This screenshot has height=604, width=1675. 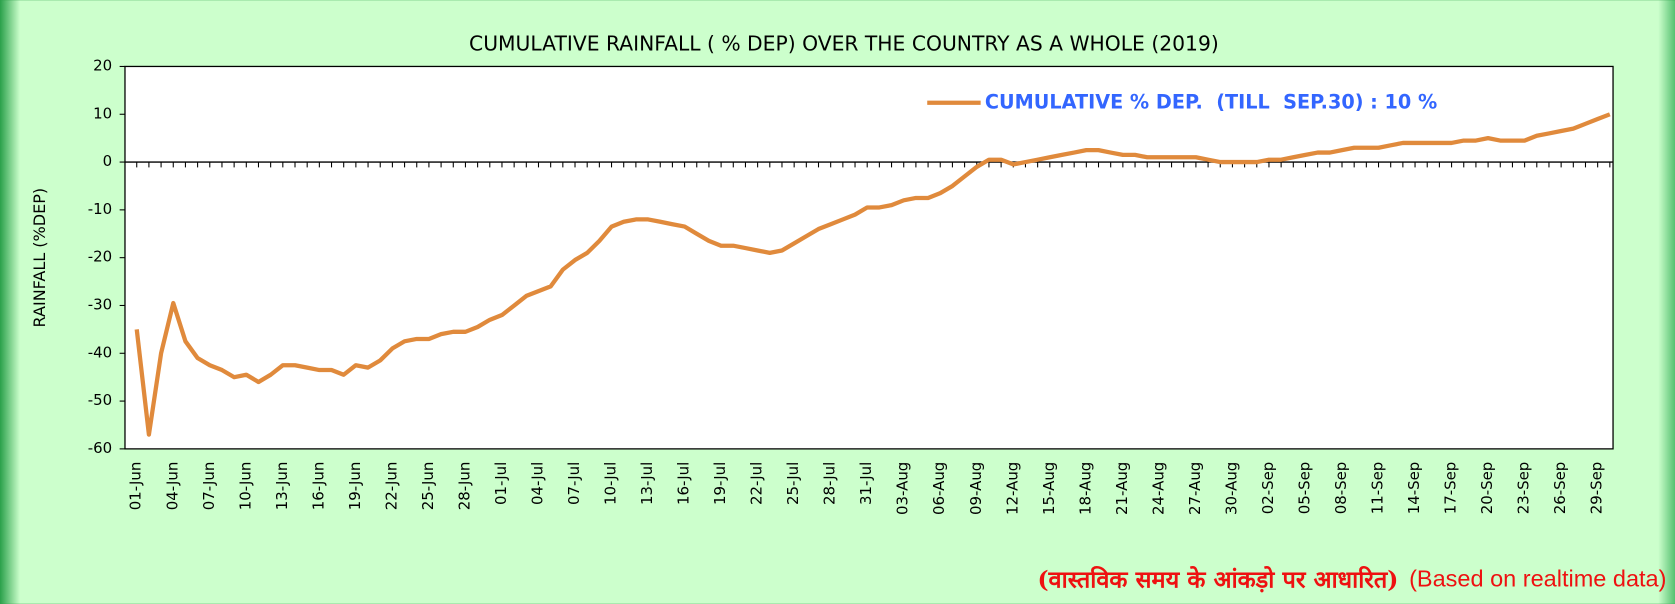 What do you see at coordinates (574, 483) in the screenshot?
I see `x-tick-label: 07-Jul` at bounding box center [574, 483].